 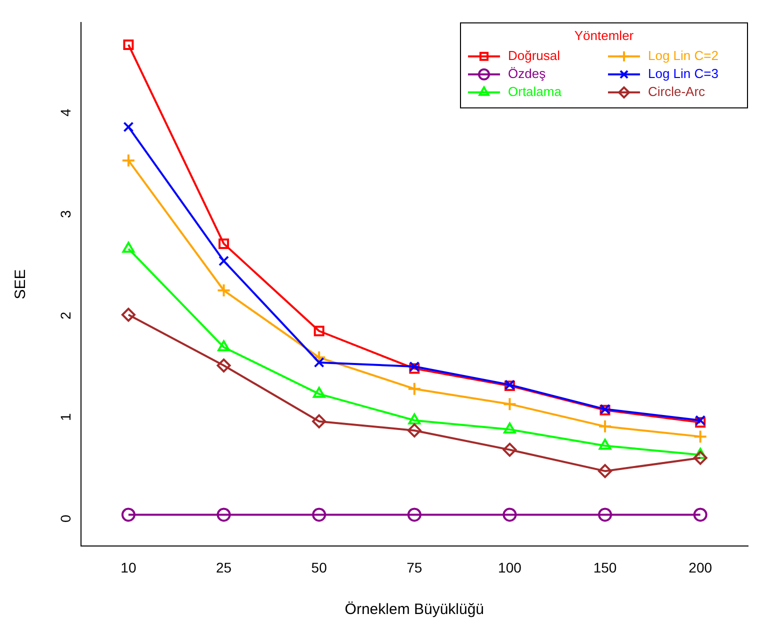 I want to click on x-tick-label: 50, so click(x=319, y=567).